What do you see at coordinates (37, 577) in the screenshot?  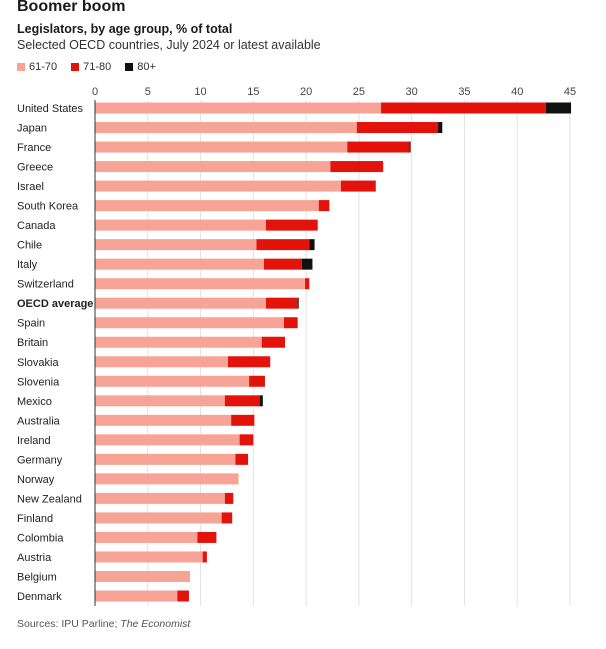 I see `category-label: Belgium` at bounding box center [37, 577].